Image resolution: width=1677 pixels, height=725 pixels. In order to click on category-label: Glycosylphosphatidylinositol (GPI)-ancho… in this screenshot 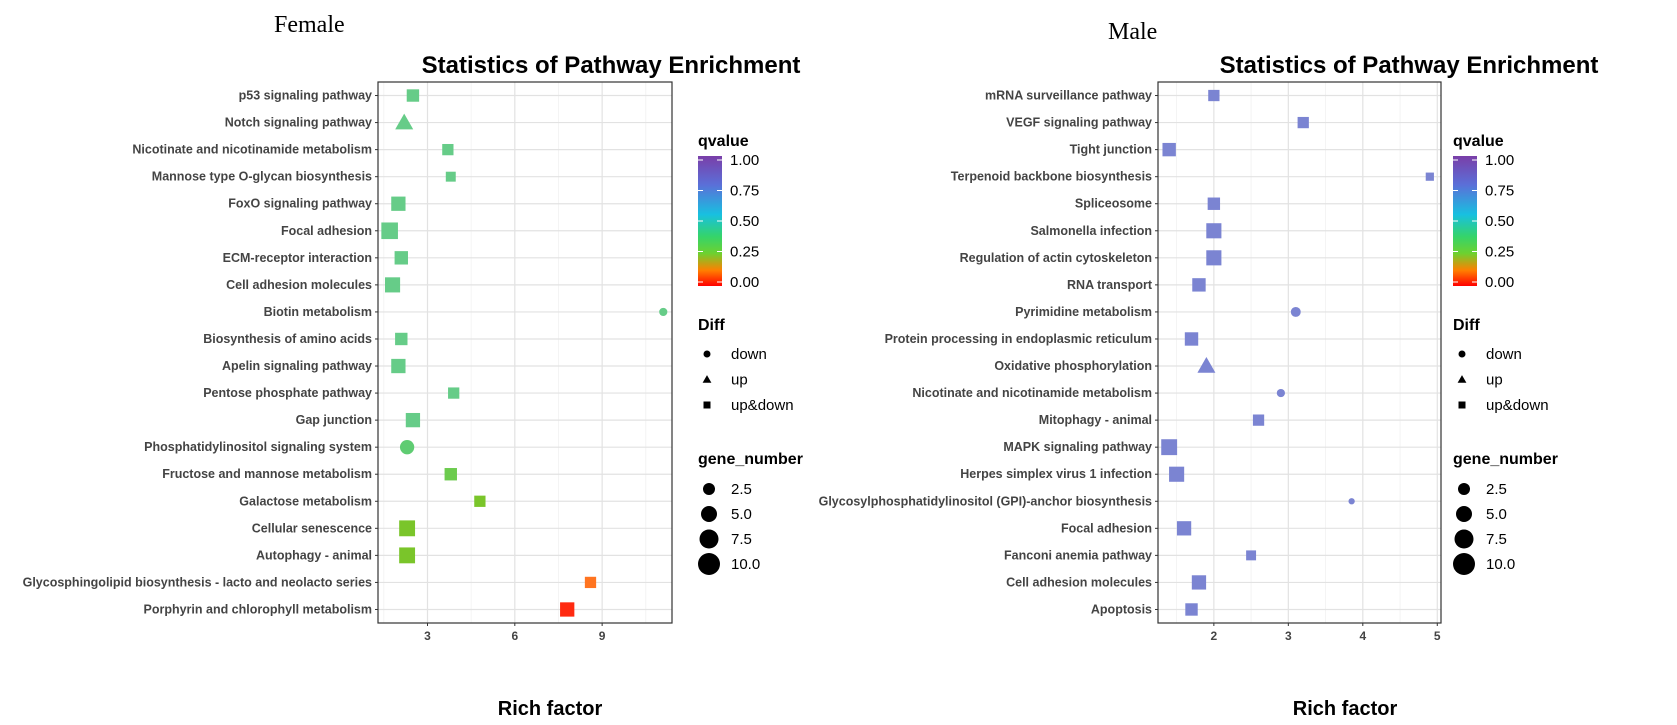, I will do `click(985, 501)`.